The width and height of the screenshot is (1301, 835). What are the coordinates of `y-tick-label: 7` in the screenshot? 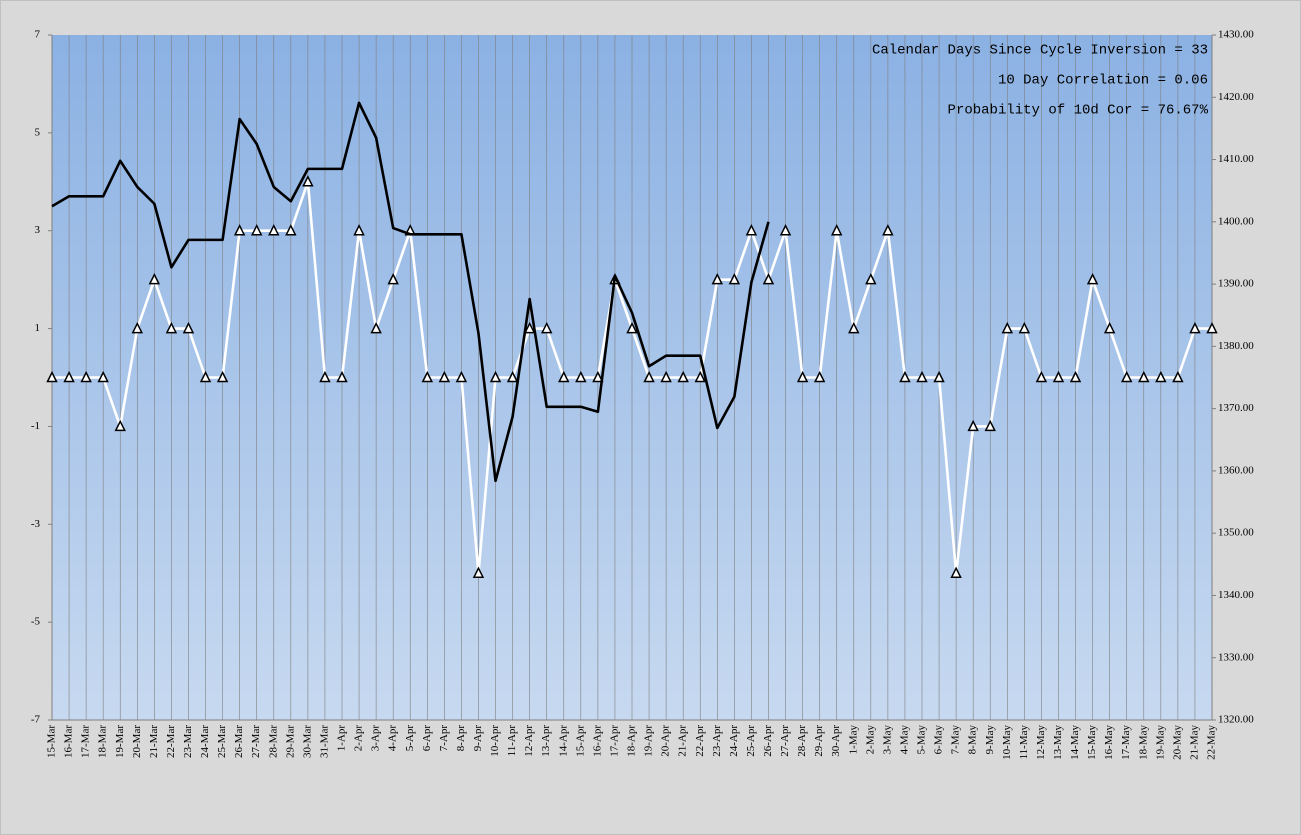 It's located at (38, 35).